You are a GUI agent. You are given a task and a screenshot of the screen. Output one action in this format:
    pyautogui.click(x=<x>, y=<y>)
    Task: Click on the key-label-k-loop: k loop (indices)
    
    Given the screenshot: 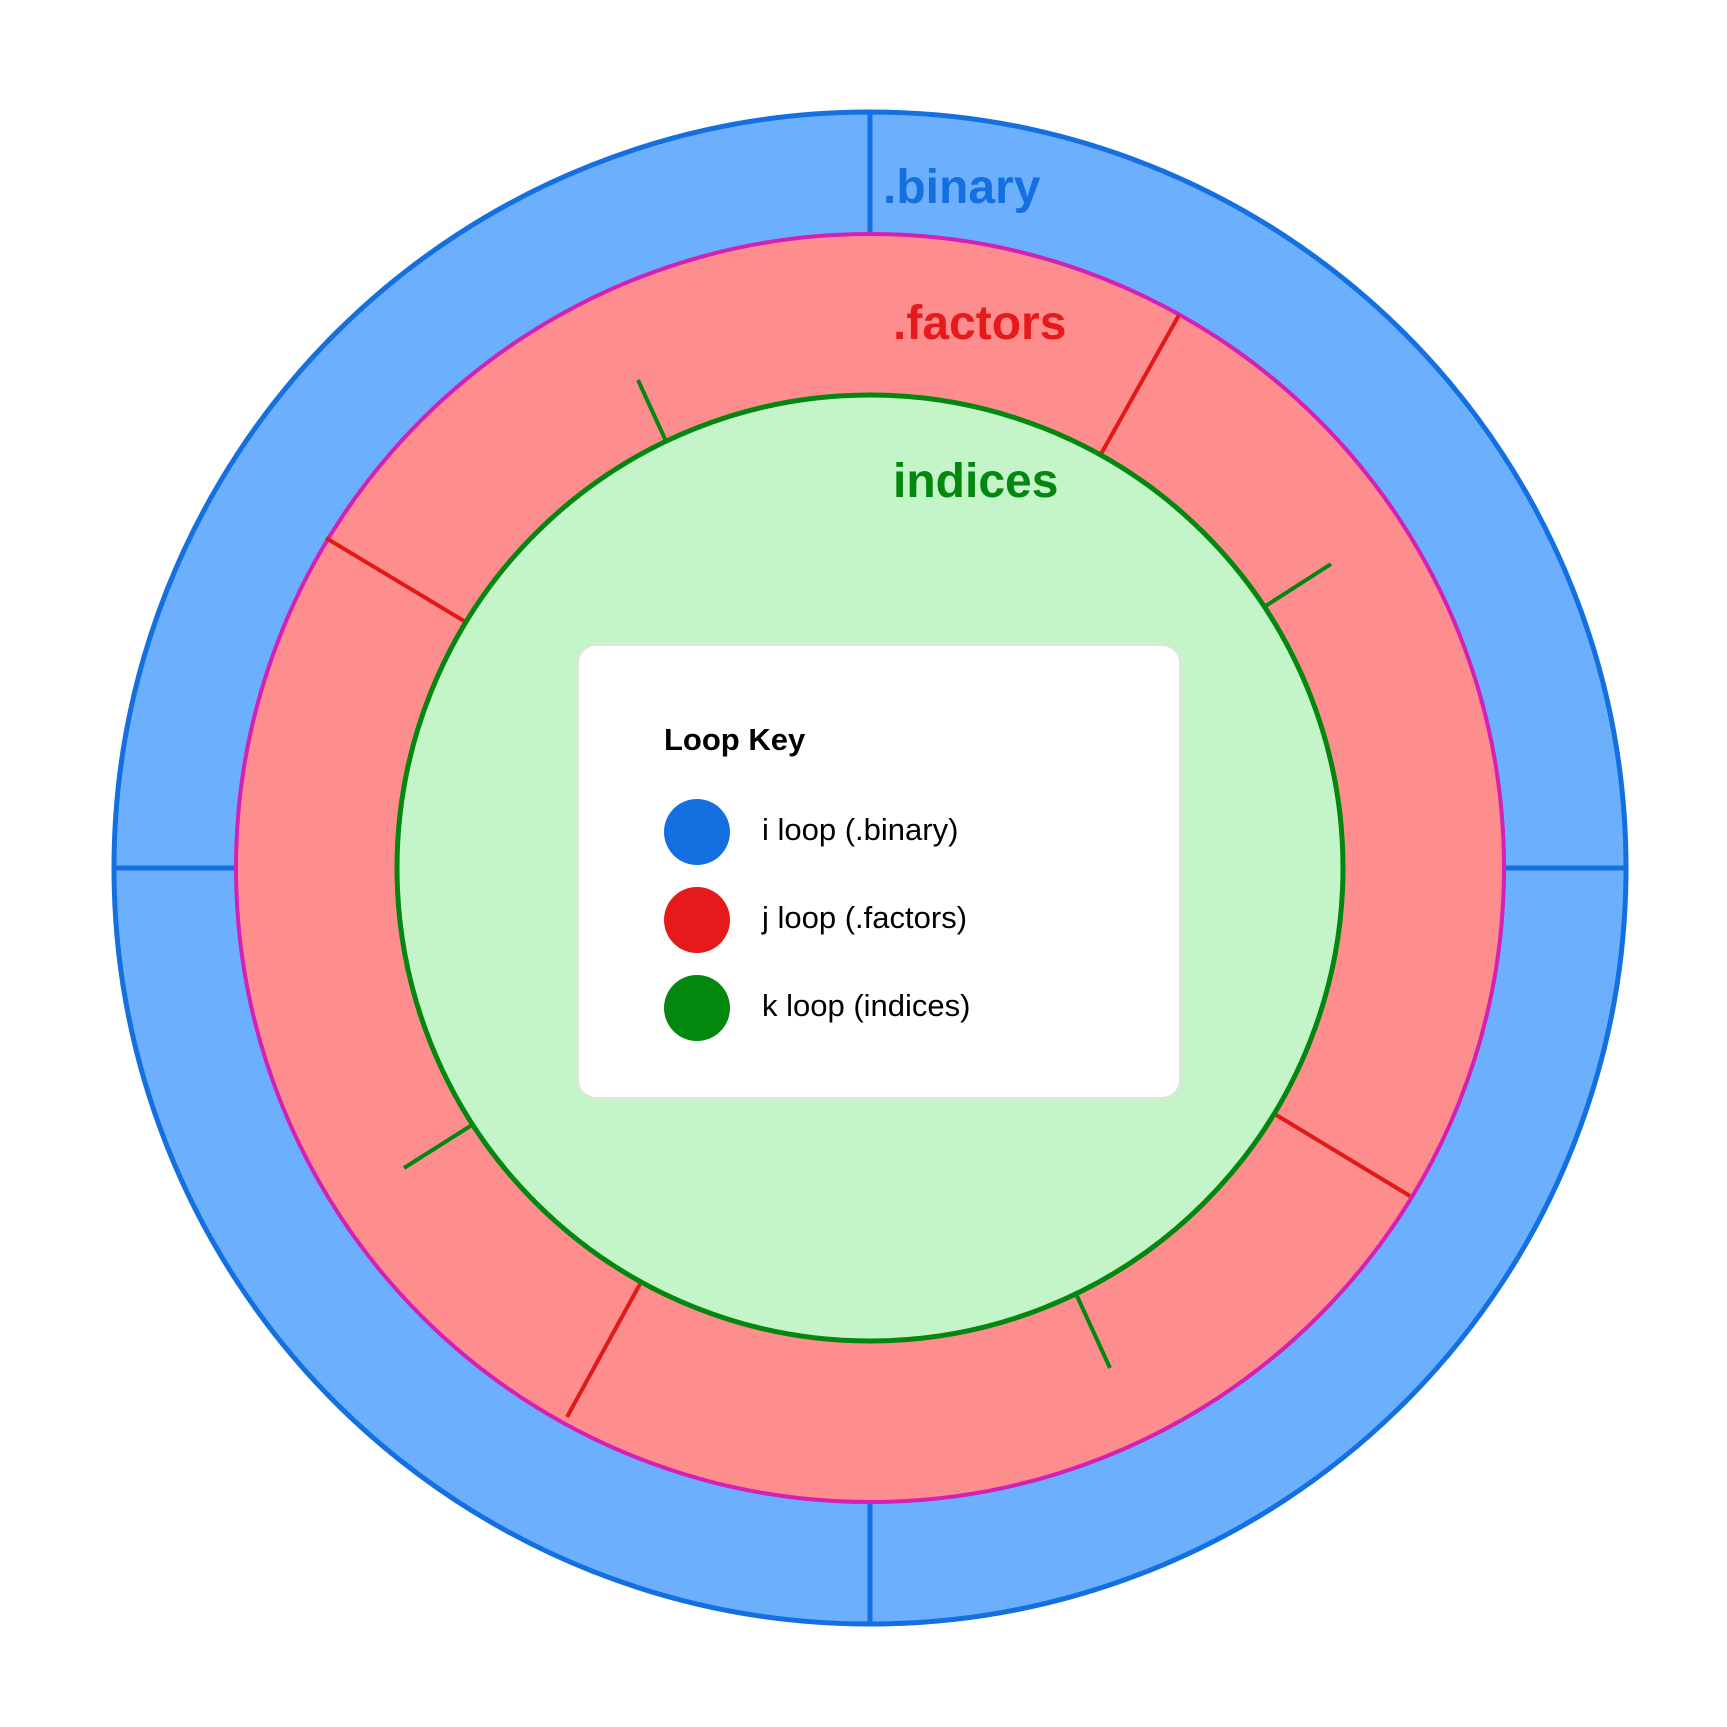 What is the action you would take?
    pyautogui.click(x=866, y=1005)
    